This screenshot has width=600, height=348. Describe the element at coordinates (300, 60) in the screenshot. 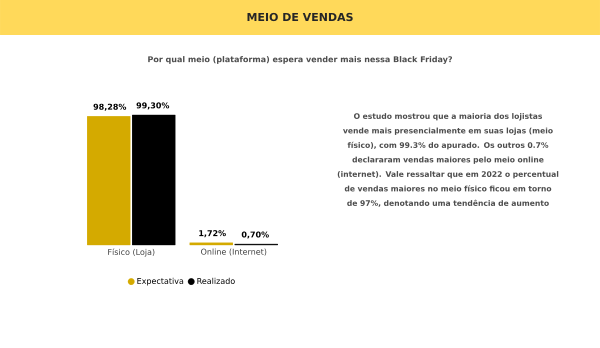

I see `chart-subtitle: Por qual meio (plataforma) espera vender mais nessa Black Friday?` at that location.